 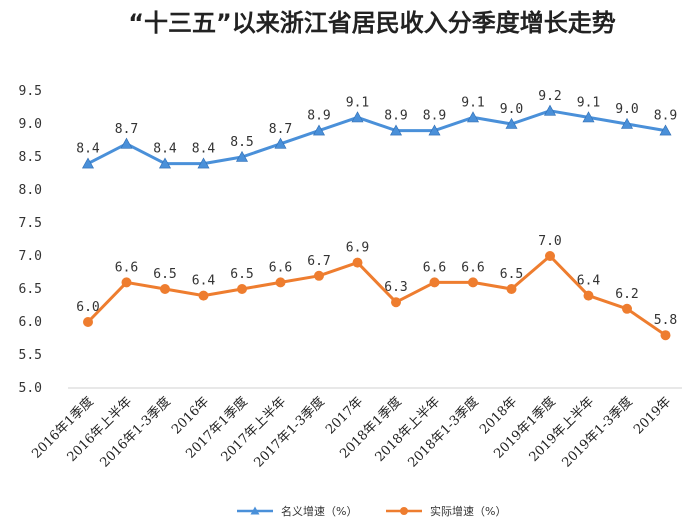 What do you see at coordinates (549, 96) in the screenshot?
I see `data-label: 9.2` at bounding box center [549, 96].